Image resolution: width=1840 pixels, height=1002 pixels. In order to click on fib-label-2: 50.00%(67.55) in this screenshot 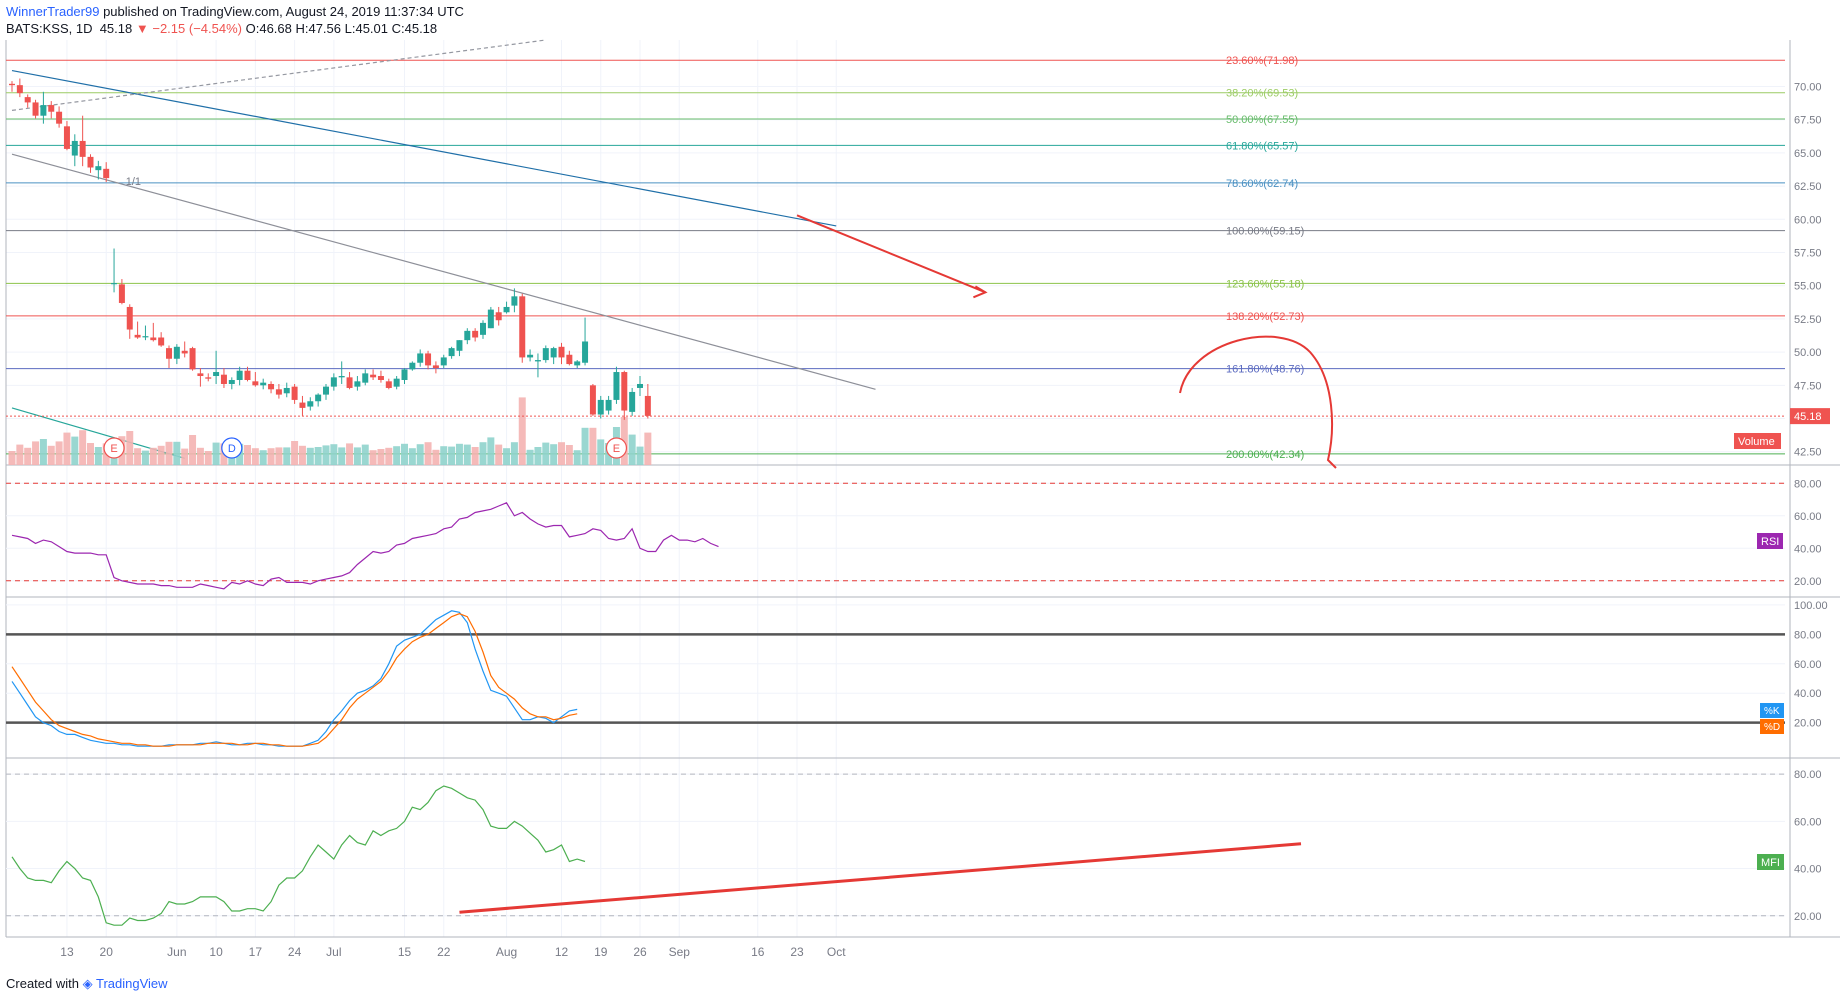, I will do `click(1262, 120)`.